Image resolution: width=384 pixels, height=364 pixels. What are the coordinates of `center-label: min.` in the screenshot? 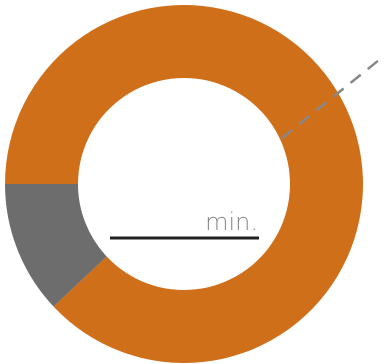 It's located at (231, 222).